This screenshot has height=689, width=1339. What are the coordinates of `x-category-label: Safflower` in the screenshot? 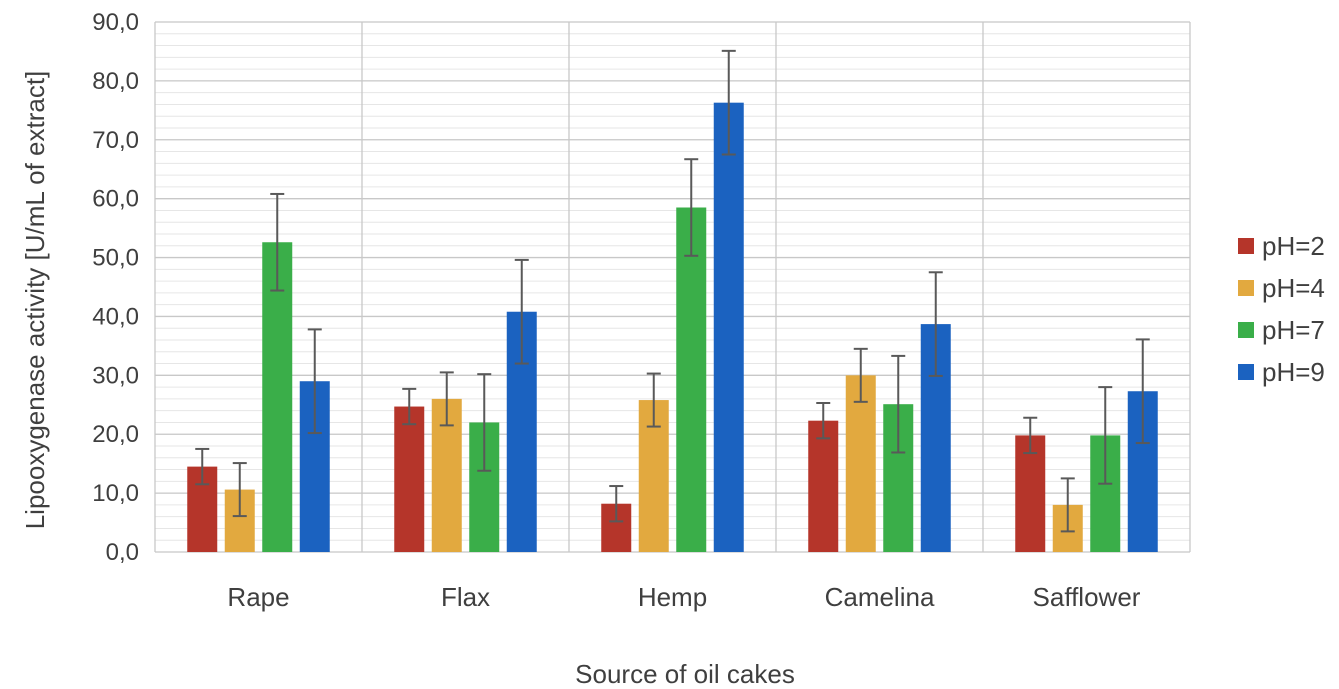 It's located at (1087, 597).